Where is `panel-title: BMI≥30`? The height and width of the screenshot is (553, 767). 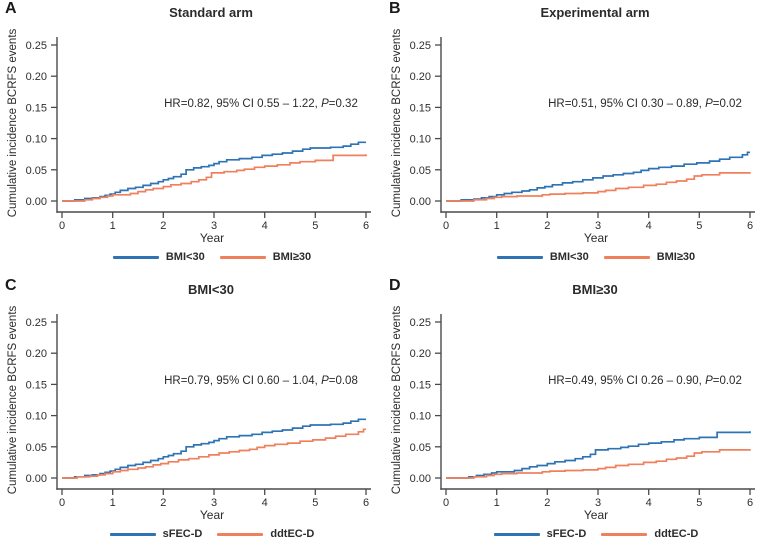
panel-title: BMI≥30 is located at coordinates (595, 289).